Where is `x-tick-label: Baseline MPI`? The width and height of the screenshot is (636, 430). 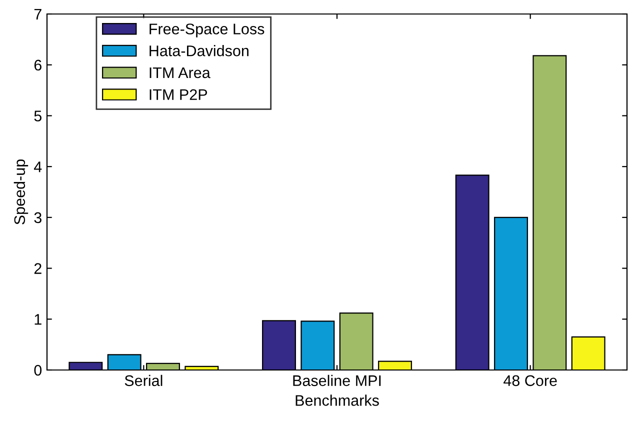 x-tick-label: Baseline MPI is located at coordinates (337, 380).